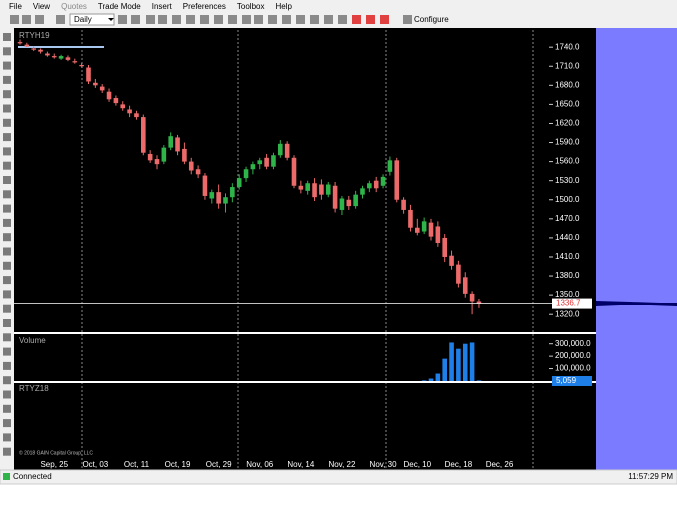 The image size is (677, 505). What do you see at coordinates (567, 123) in the screenshot?
I see `y-tick-label: 1620.0` at bounding box center [567, 123].